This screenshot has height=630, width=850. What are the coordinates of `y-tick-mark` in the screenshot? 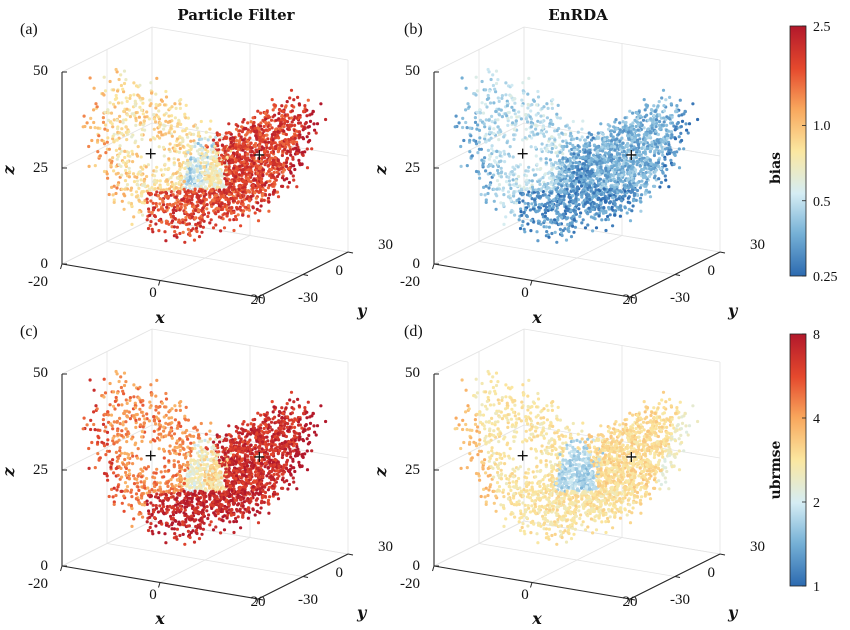 It's located at (350, 554).